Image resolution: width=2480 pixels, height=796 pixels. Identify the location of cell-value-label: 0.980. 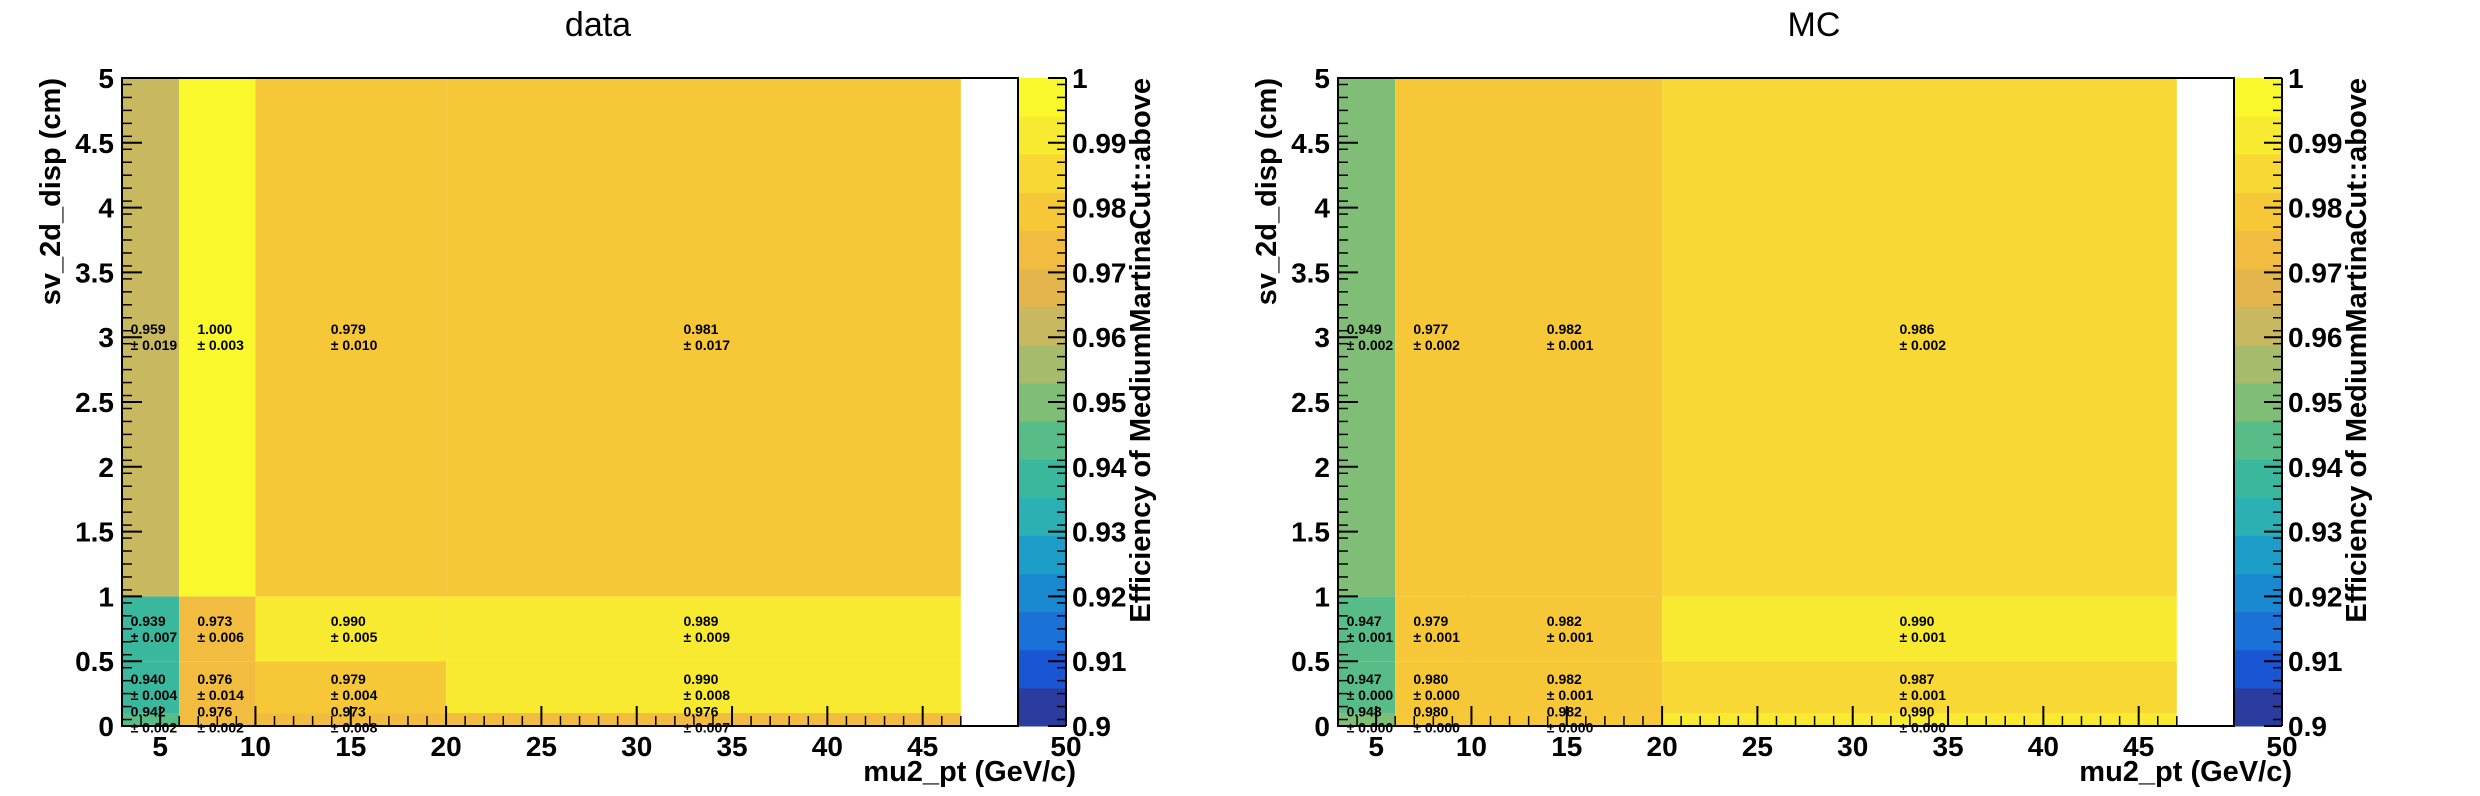
(1430, 679).